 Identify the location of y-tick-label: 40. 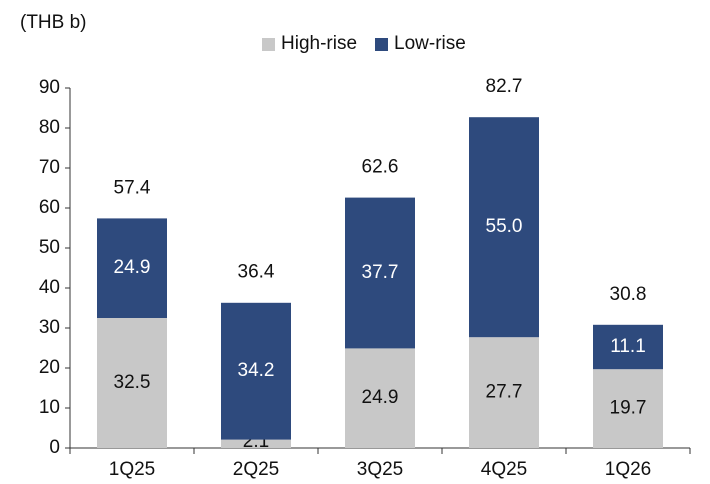
(49, 287).